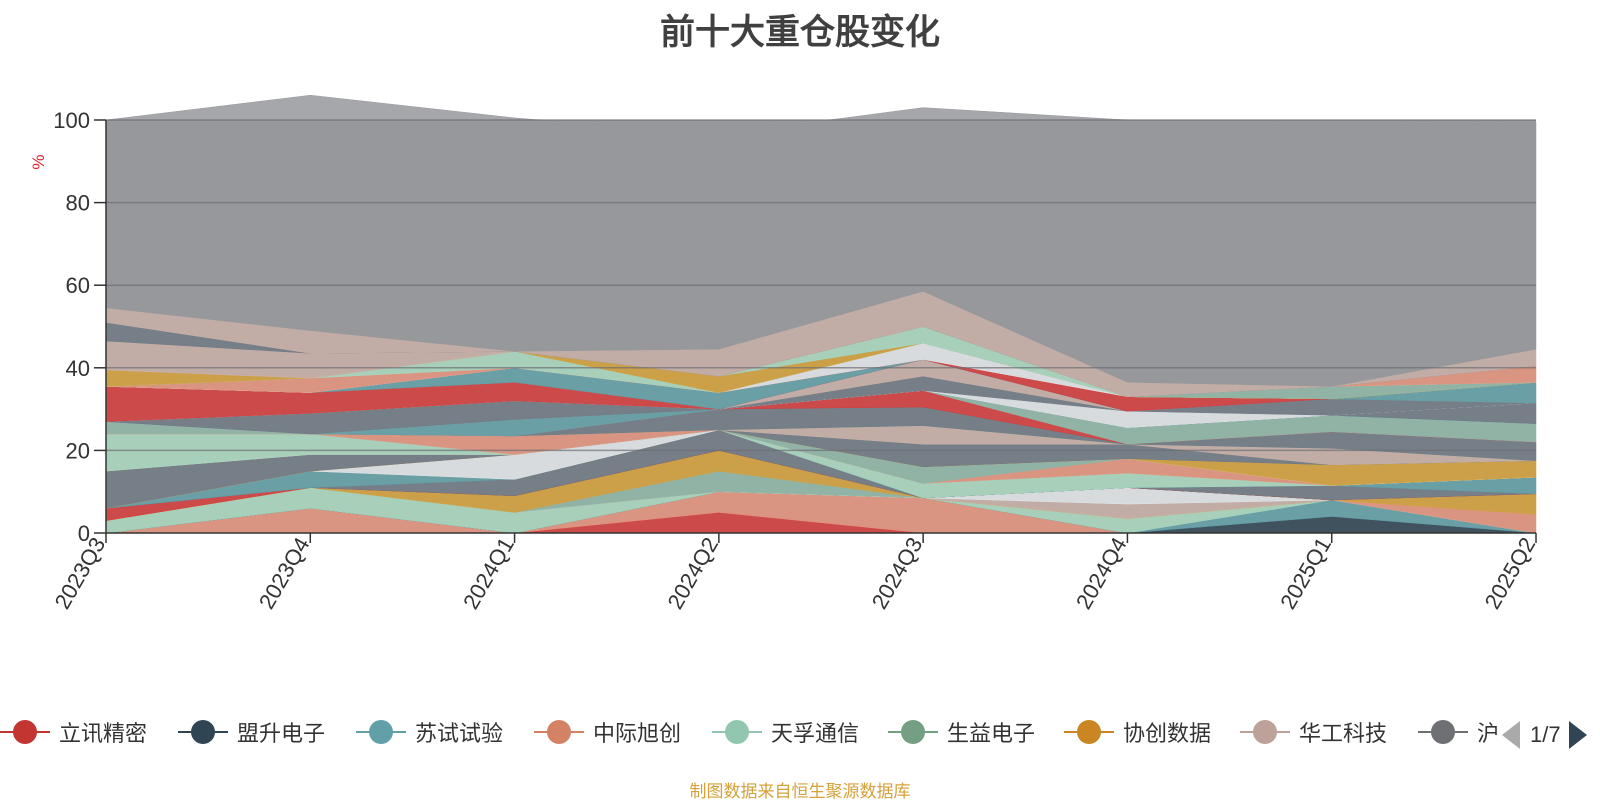  What do you see at coordinates (1510, 573) in the screenshot?
I see `x-tick-label: 2025Q2` at bounding box center [1510, 573].